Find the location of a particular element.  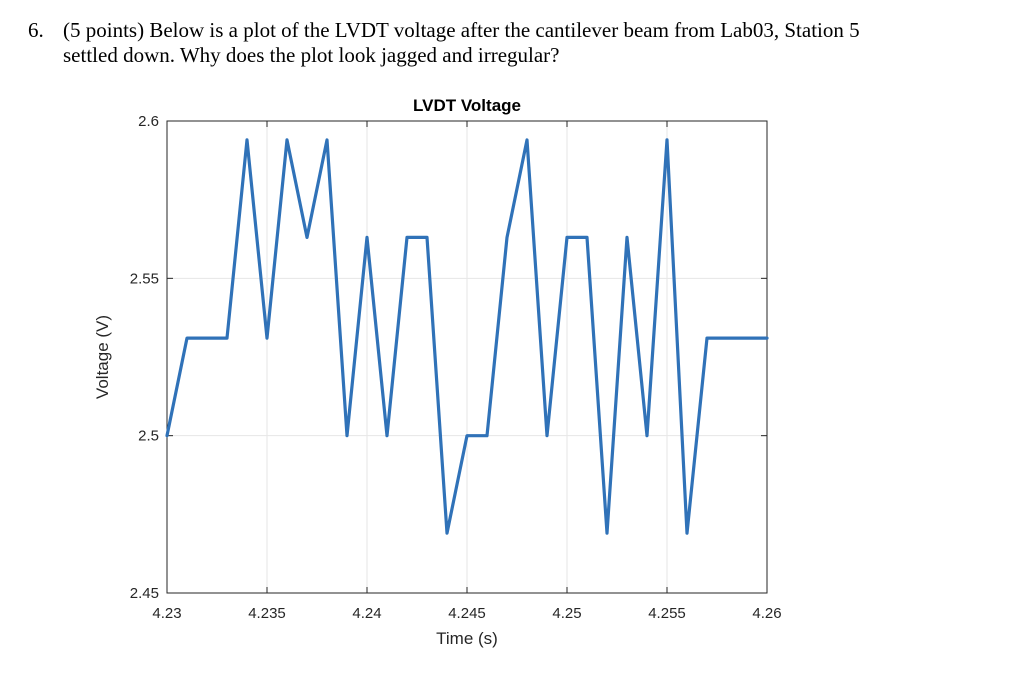

x-tick-label: 4.25 is located at coordinates (566, 613).